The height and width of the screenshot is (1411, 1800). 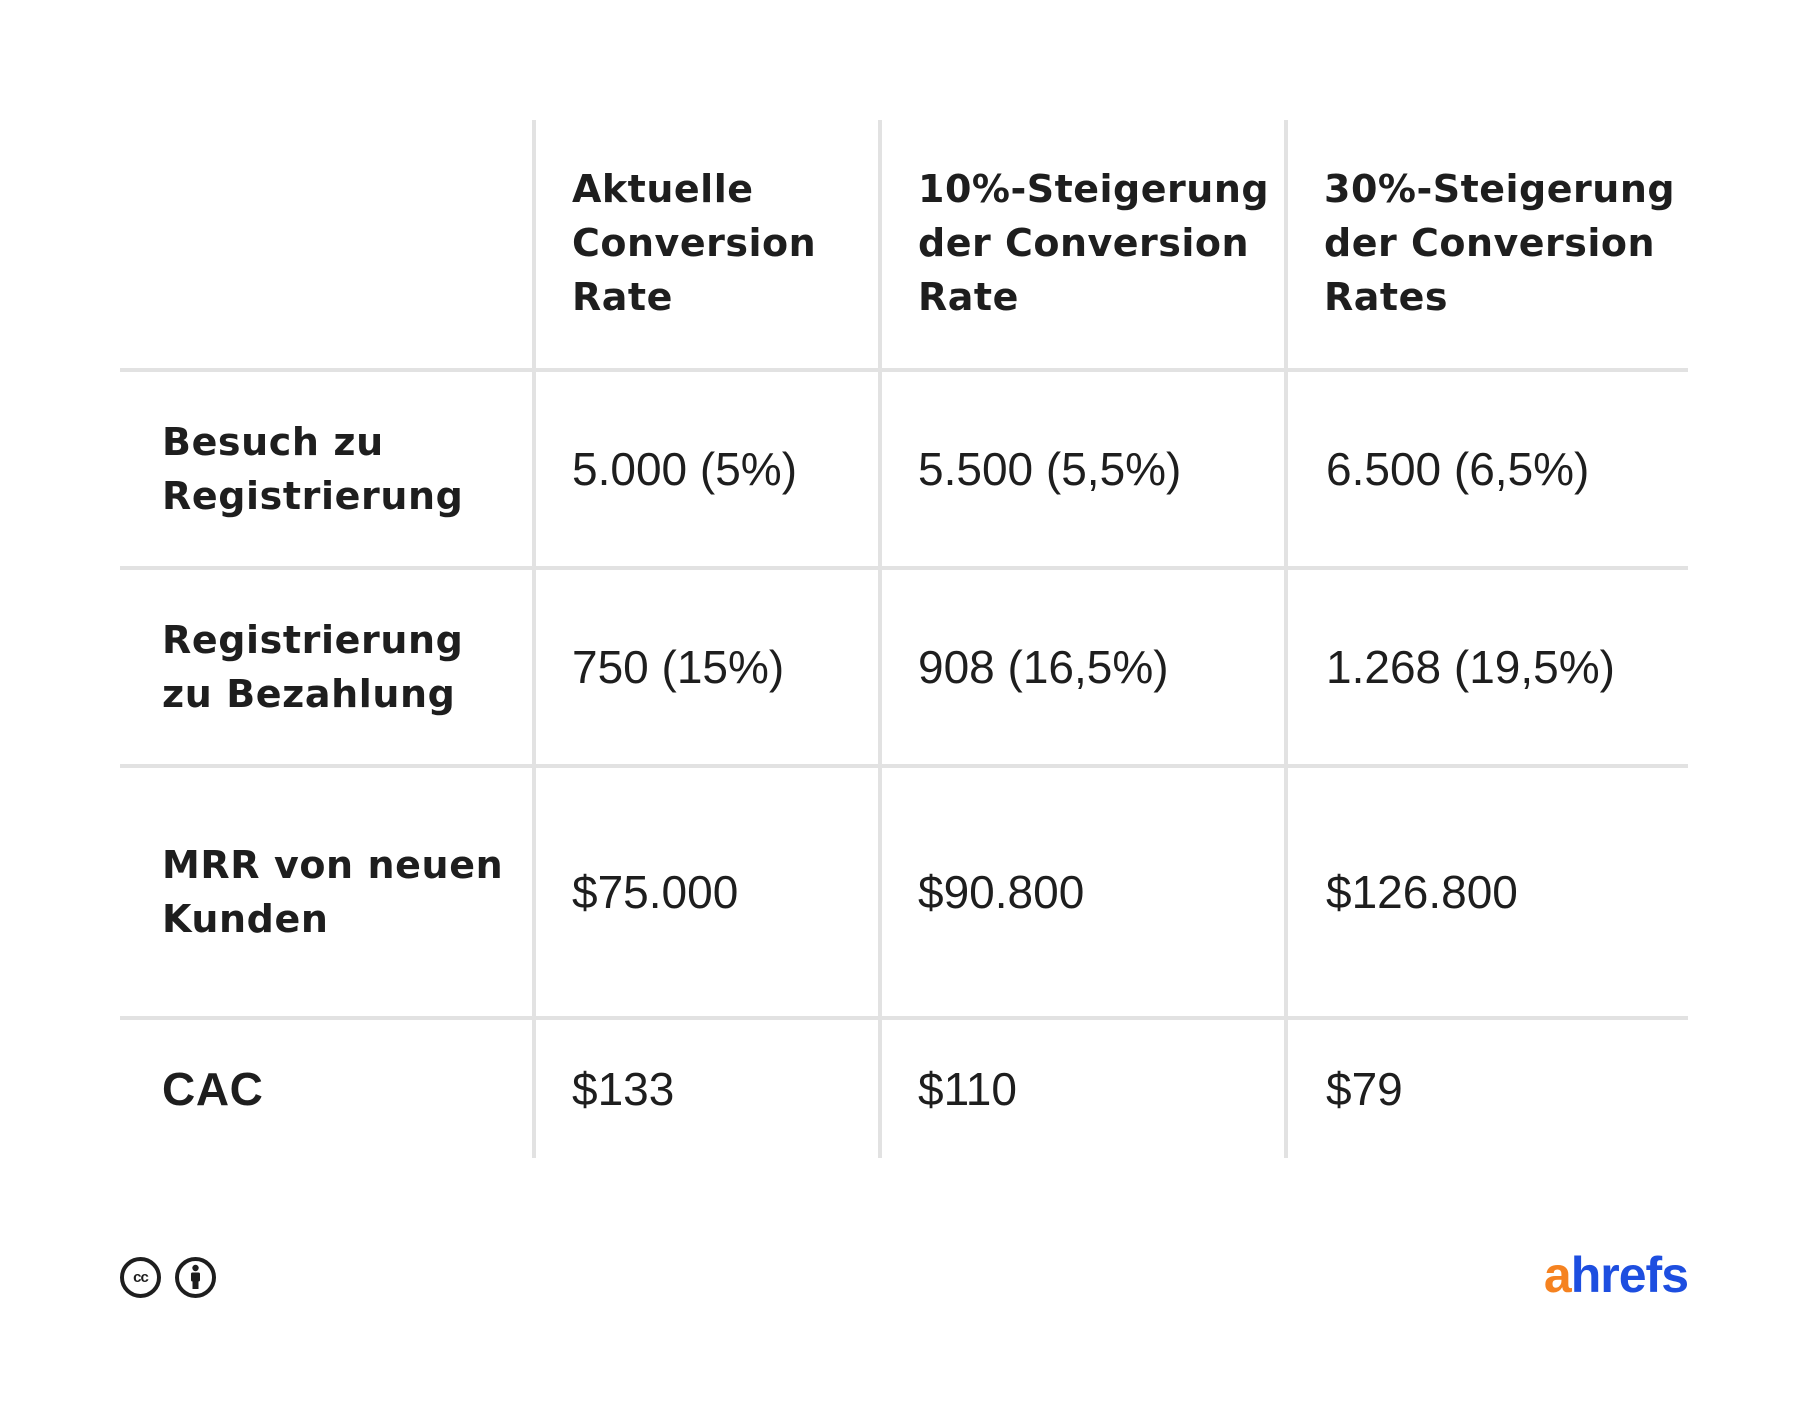 I want to click on logo-part-a: a, so click(x=1557, y=1275).